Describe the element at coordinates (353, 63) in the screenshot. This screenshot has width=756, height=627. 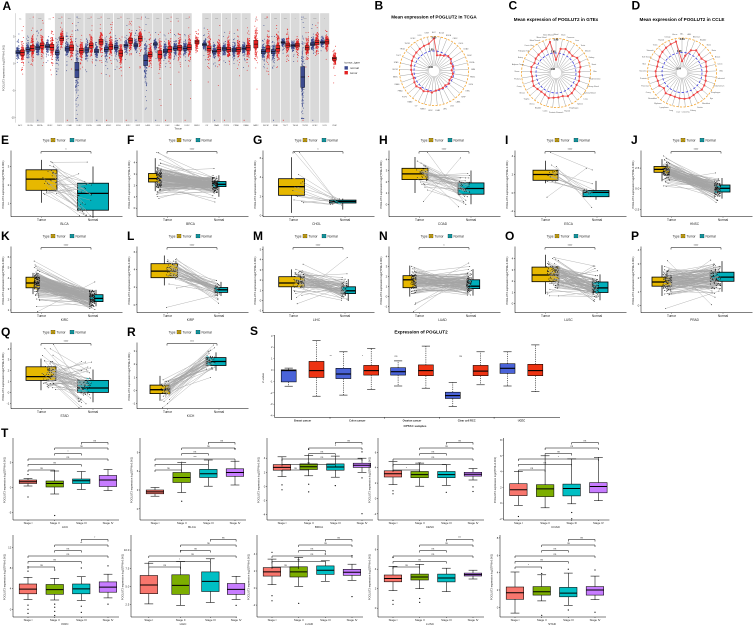
I see `svg-text: tumor_type` at that location.